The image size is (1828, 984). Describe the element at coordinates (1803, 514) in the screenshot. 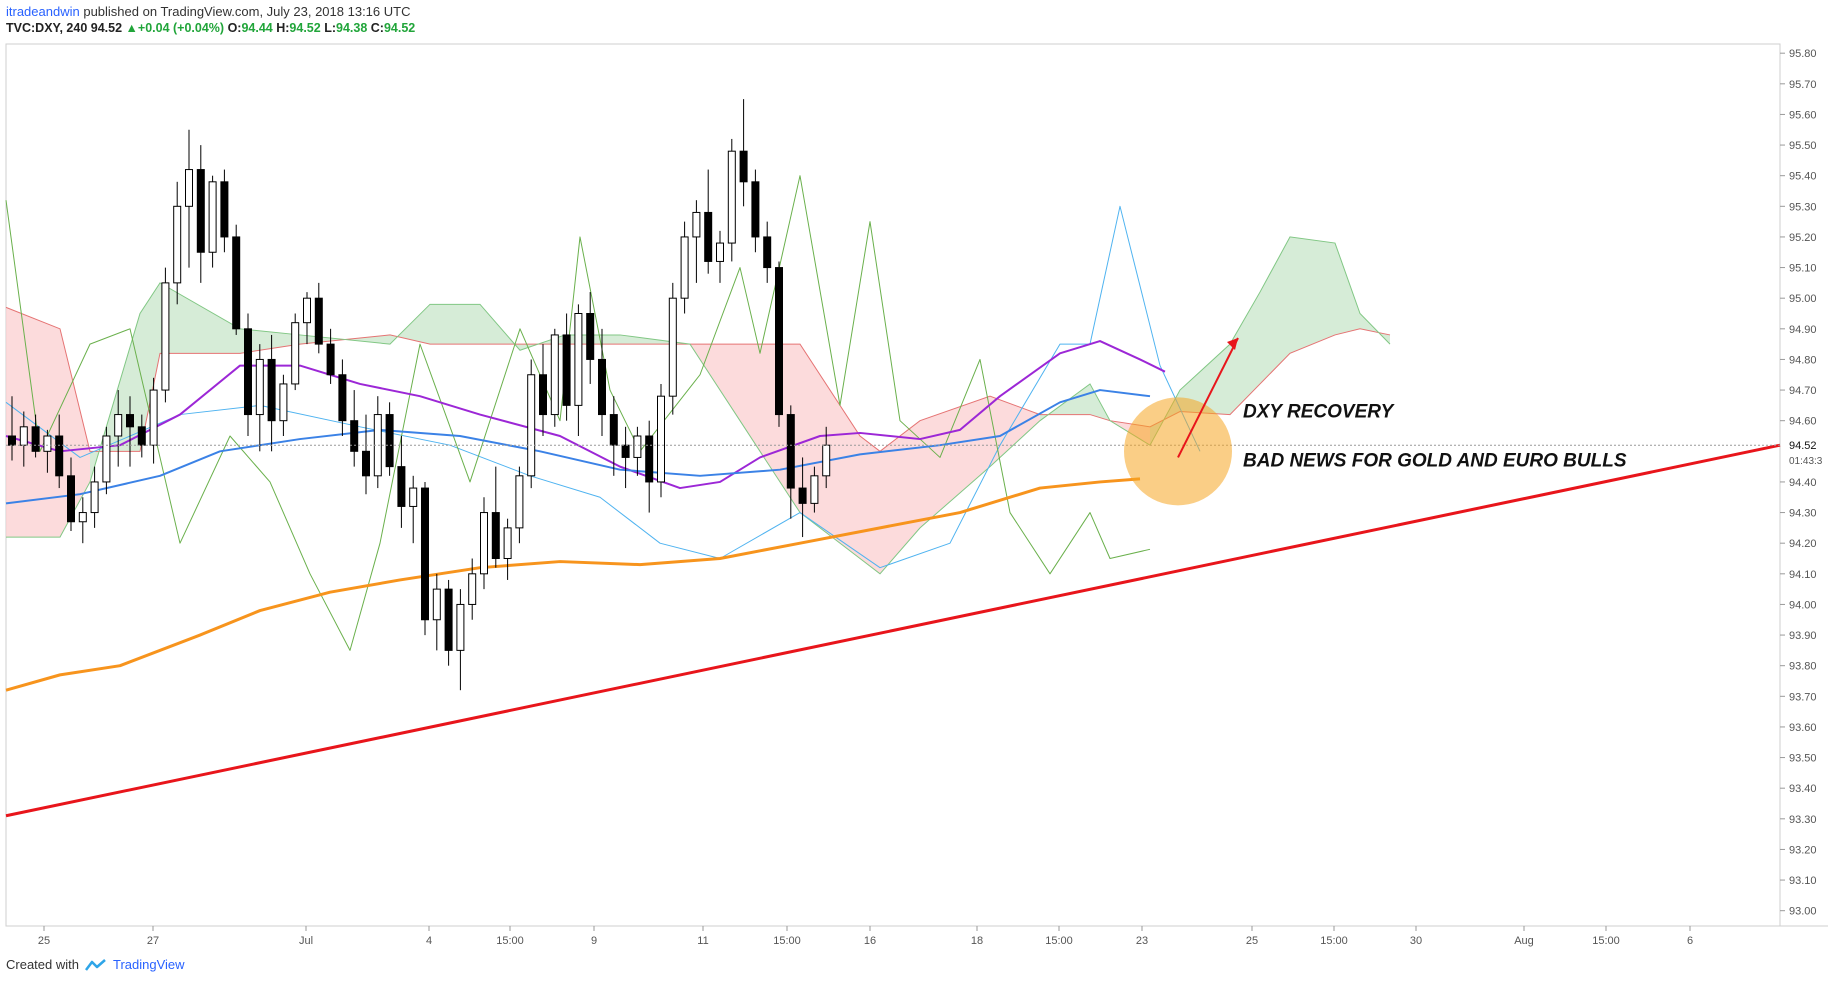

I see `y-tick-label: 94.30` at that location.